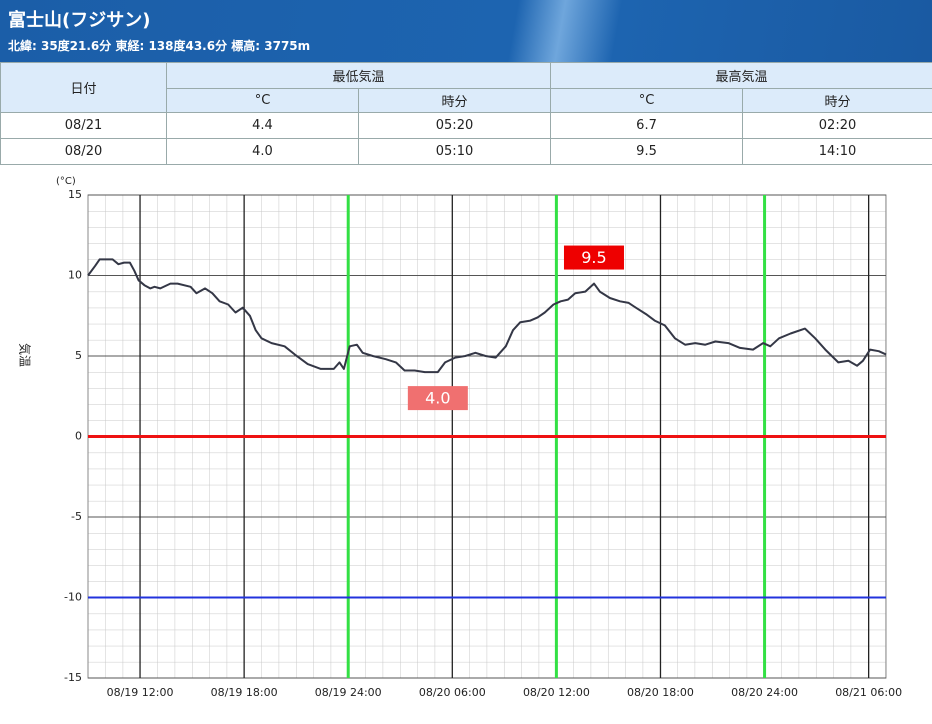 The height and width of the screenshot is (724, 932). What do you see at coordinates (348, 692) in the screenshot?
I see `x-tick-label: 08/19 24:00` at bounding box center [348, 692].